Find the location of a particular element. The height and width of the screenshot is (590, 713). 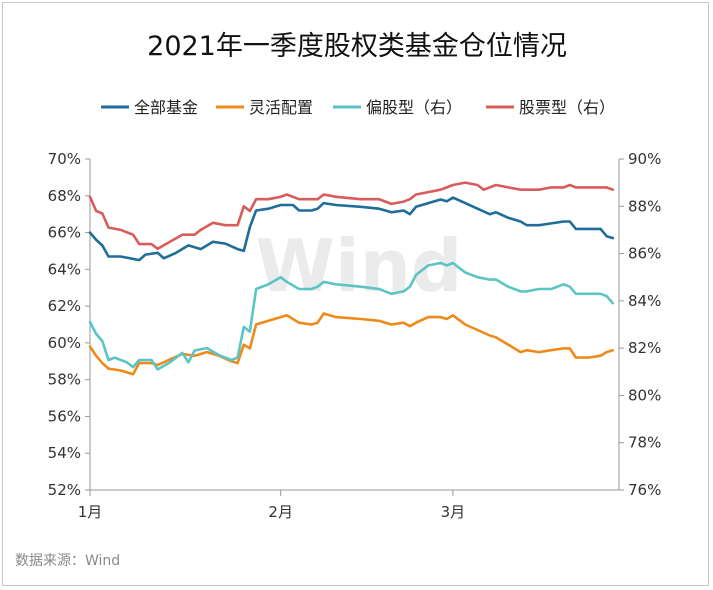

left-tick-label: 52% is located at coordinates (64, 490).